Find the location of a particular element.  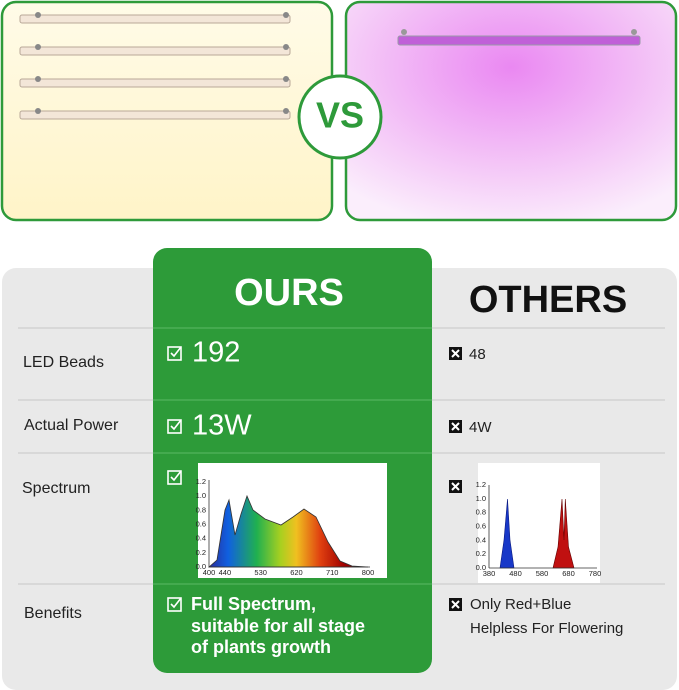

others-value: 4W is located at coordinates (480, 427).